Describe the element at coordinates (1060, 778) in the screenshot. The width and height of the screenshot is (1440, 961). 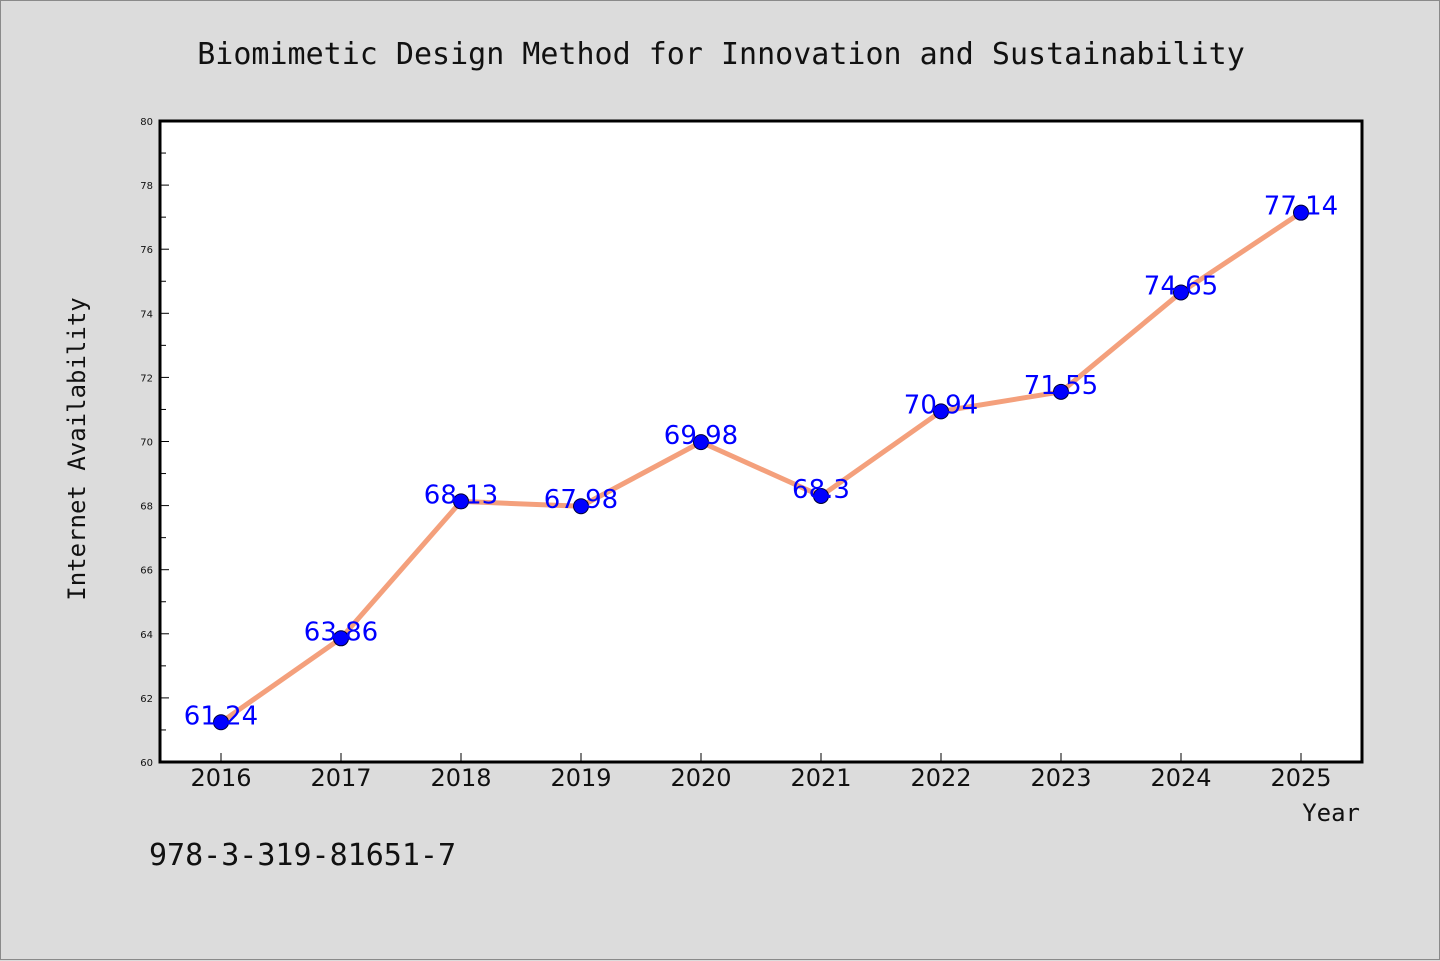
I see `x-tick-label: 2023` at that location.